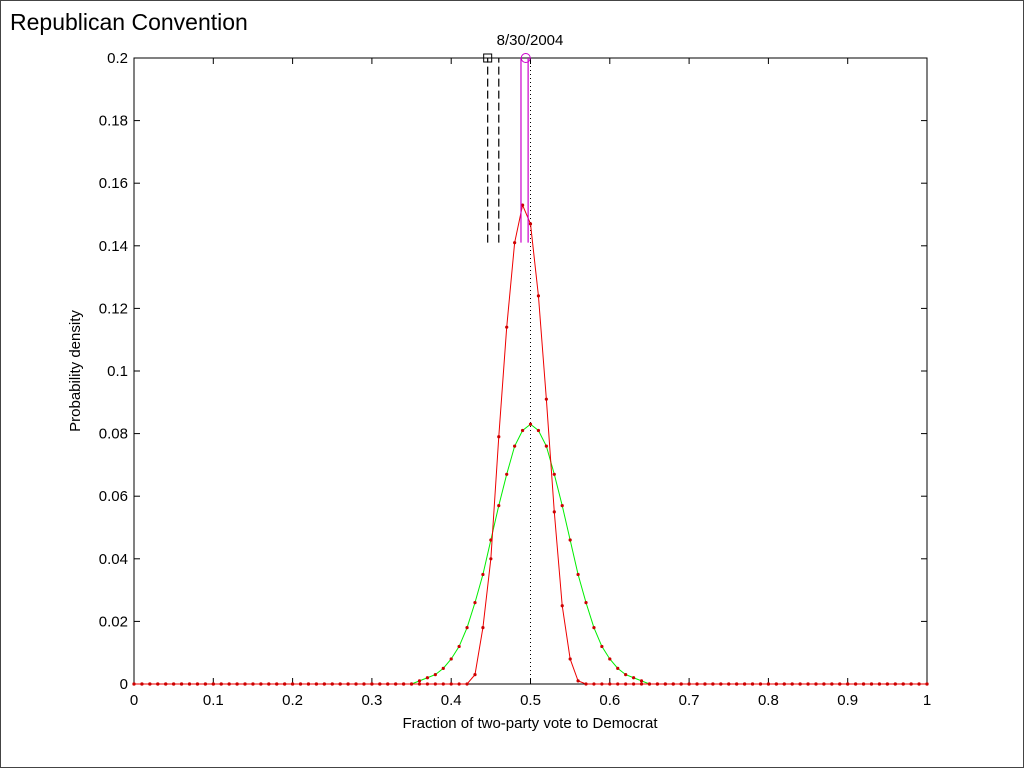 The width and height of the screenshot is (1024, 768). I want to click on x-tick-label: 0.2, so click(292, 700).